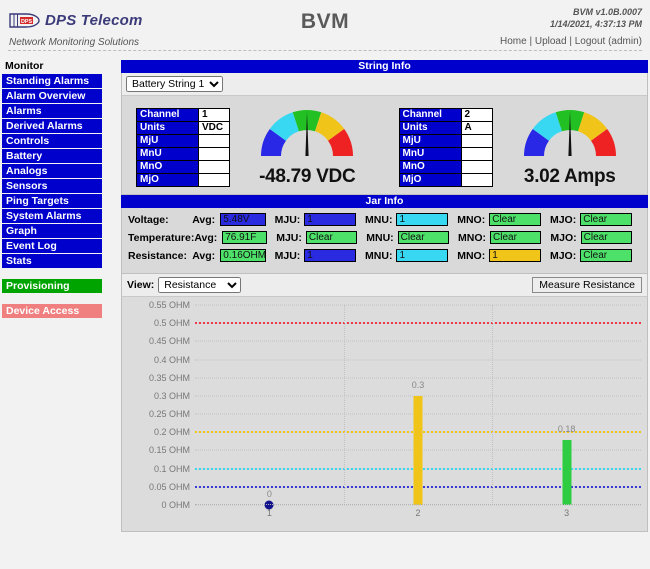 The height and width of the screenshot is (569, 650). Describe the element at coordinates (52, 156) in the screenshot. I see `sidebar-item-battery: Battery` at that location.